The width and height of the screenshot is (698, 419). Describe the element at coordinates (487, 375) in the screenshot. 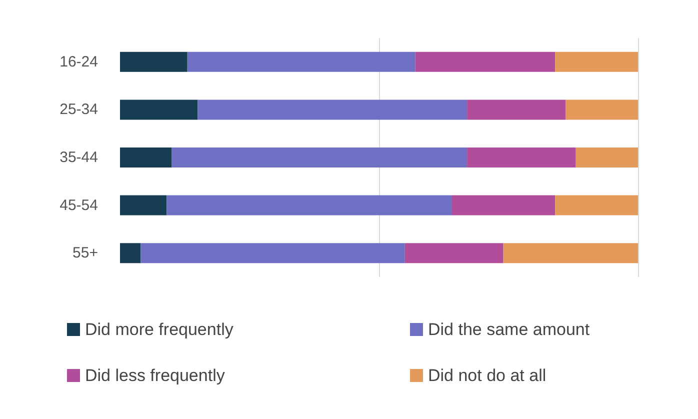

I see `legend-label: Did not do at all` at that location.